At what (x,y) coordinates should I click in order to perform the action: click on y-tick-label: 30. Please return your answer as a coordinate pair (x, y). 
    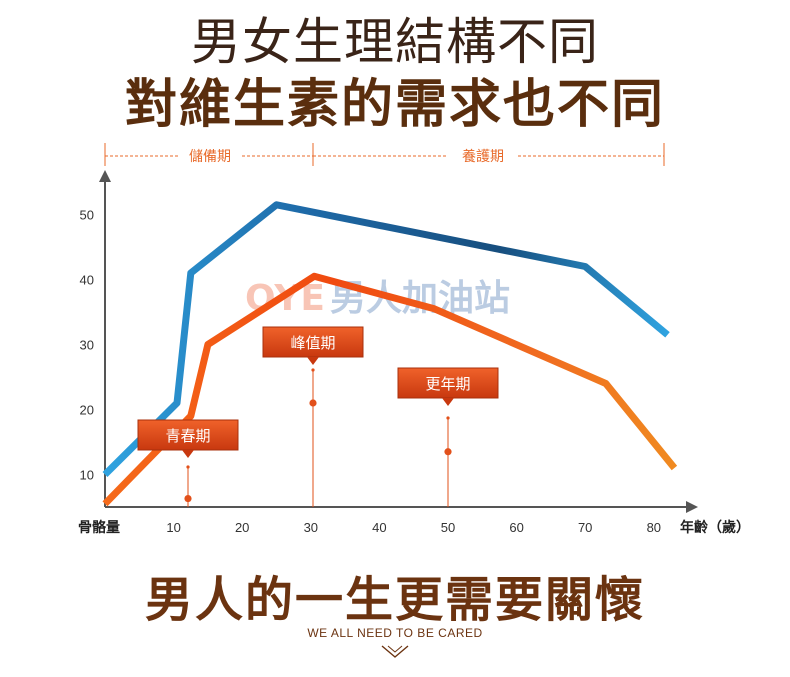
    Looking at the image, I should click on (87, 345).